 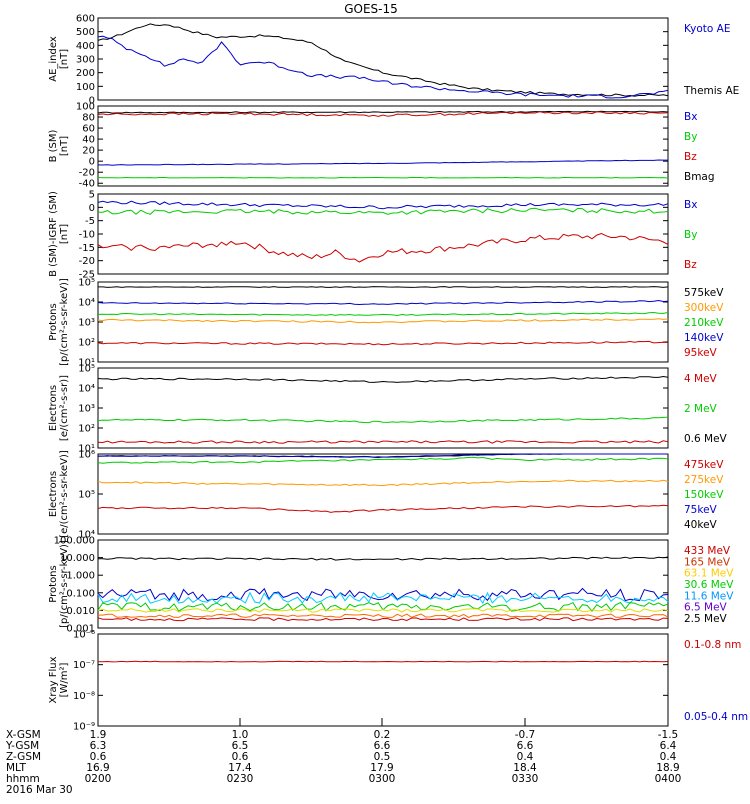 I want to click on y-tick-label: -10, so click(x=87, y=235).